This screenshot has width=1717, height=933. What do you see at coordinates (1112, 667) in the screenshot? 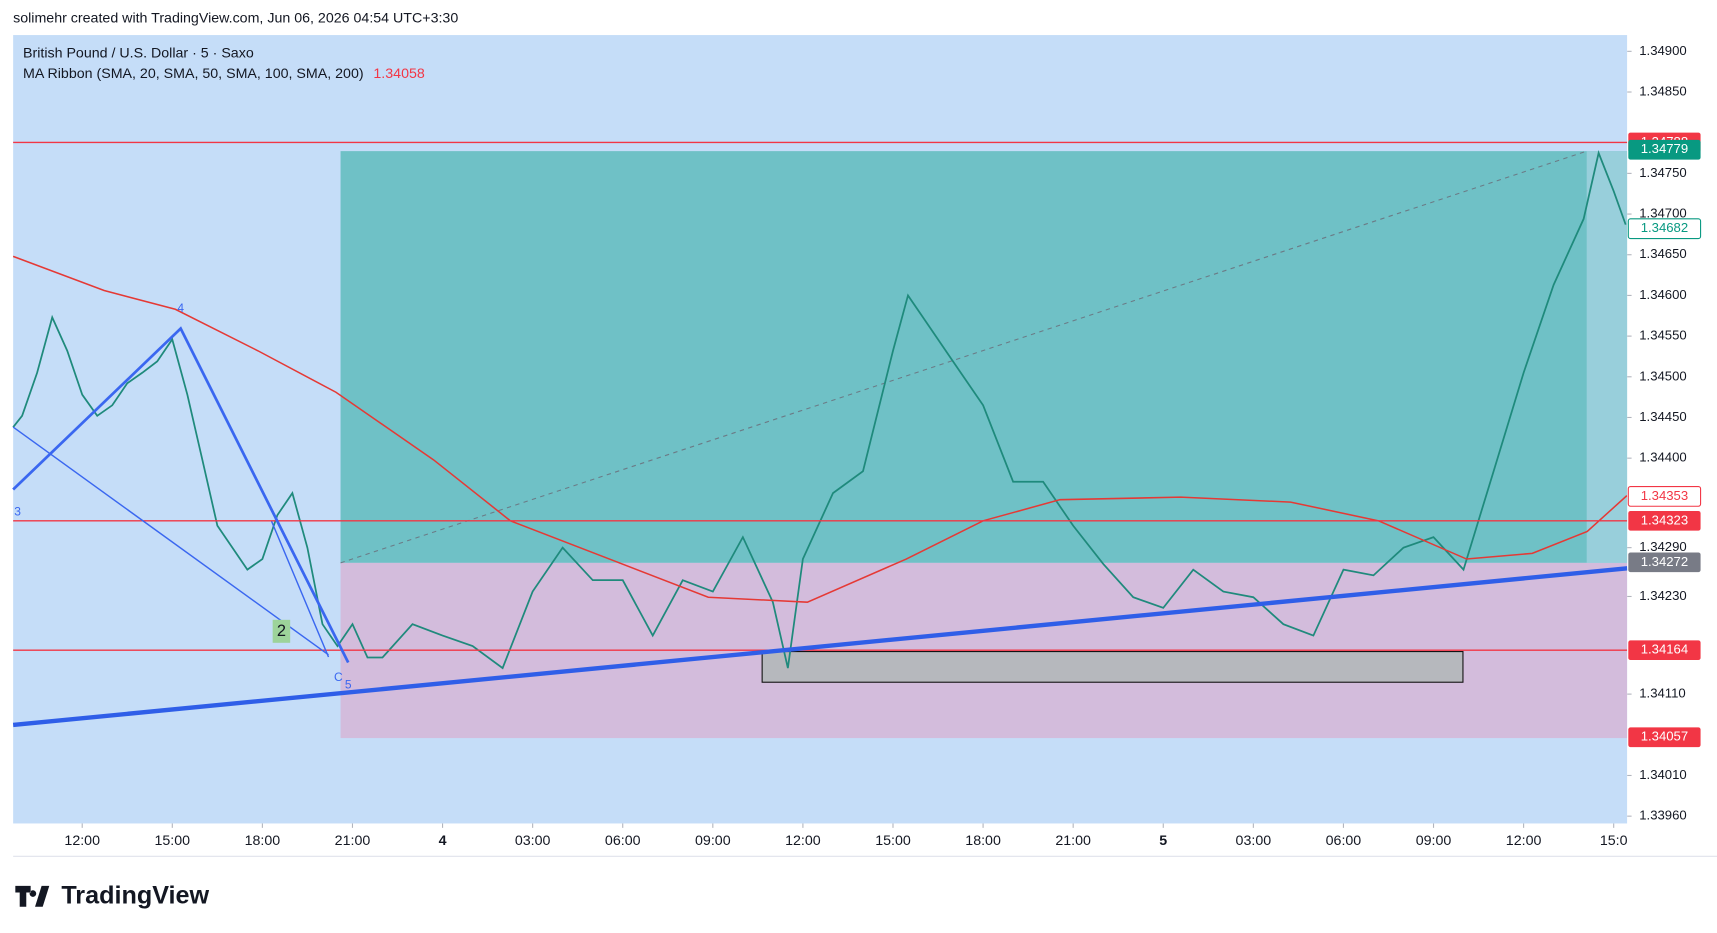
I see `demand-box` at bounding box center [1112, 667].